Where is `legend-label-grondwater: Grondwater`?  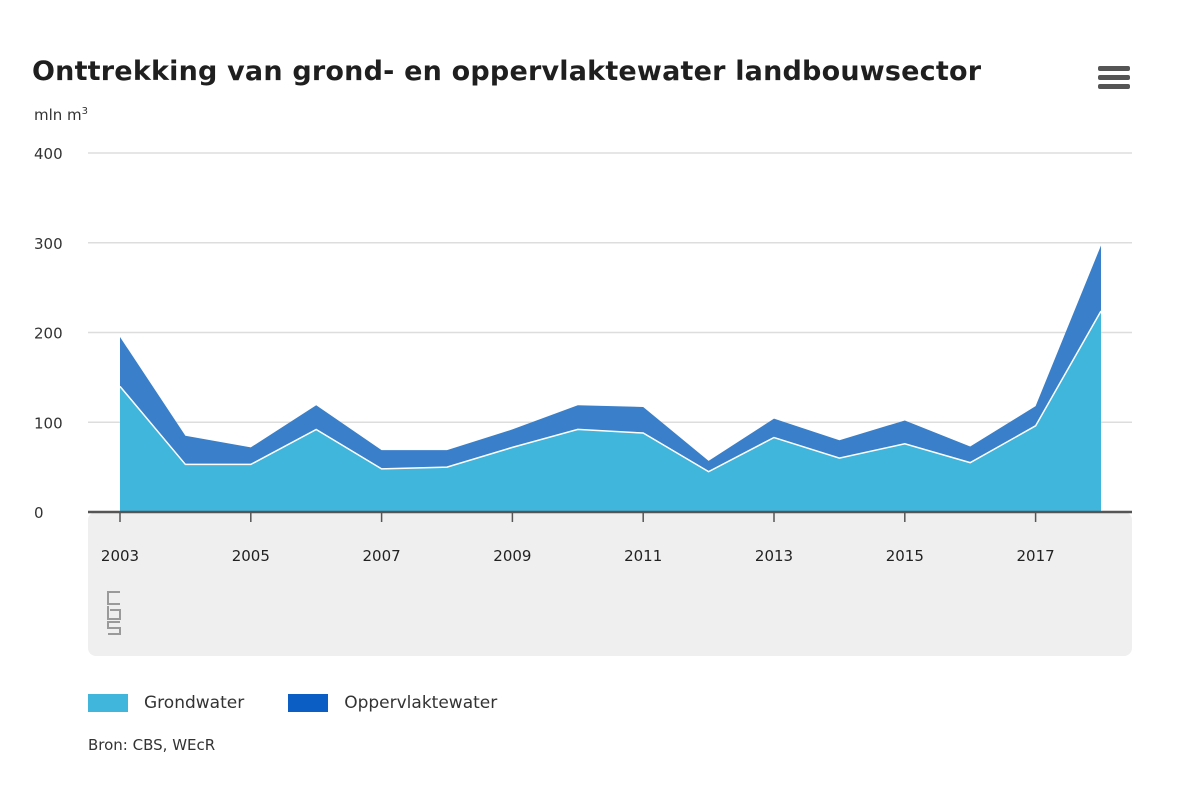 legend-label-grondwater: Grondwater is located at coordinates (194, 703).